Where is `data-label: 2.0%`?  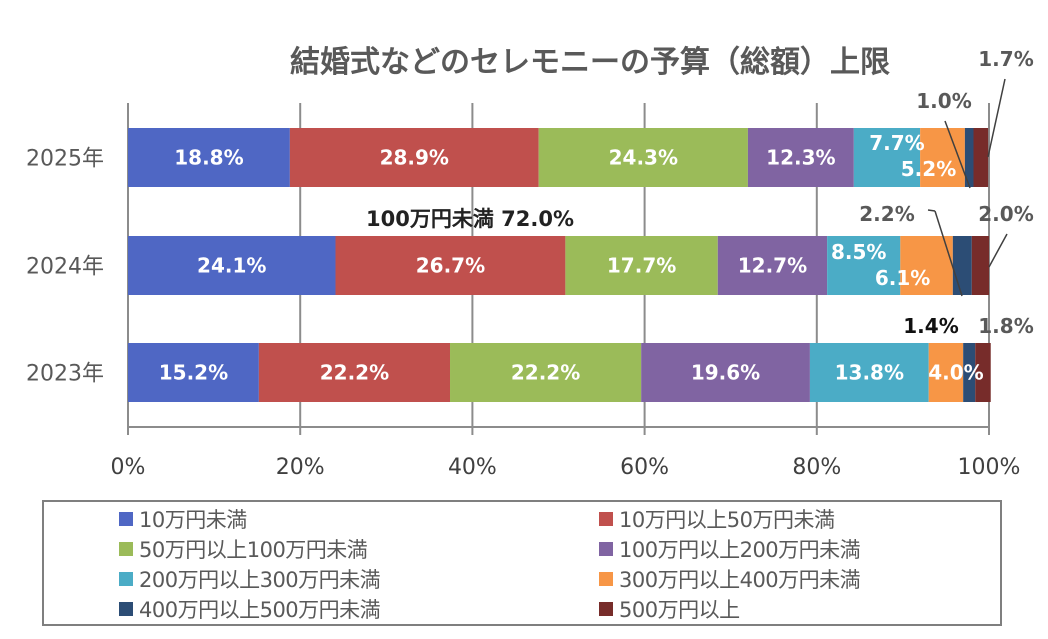 data-label: 2.0% is located at coordinates (1005, 214).